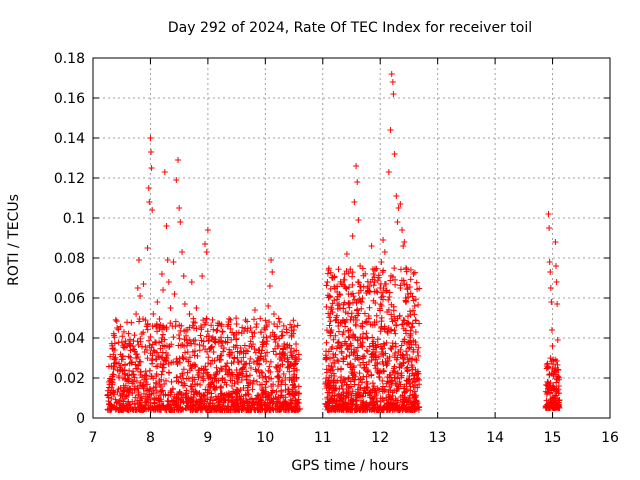 This screenshot has height=480, width=640. What do you see at coordinates (69, 139) in the screenshot?
I see `y-tick-label: 0.14` at bounding box center [69, 139].